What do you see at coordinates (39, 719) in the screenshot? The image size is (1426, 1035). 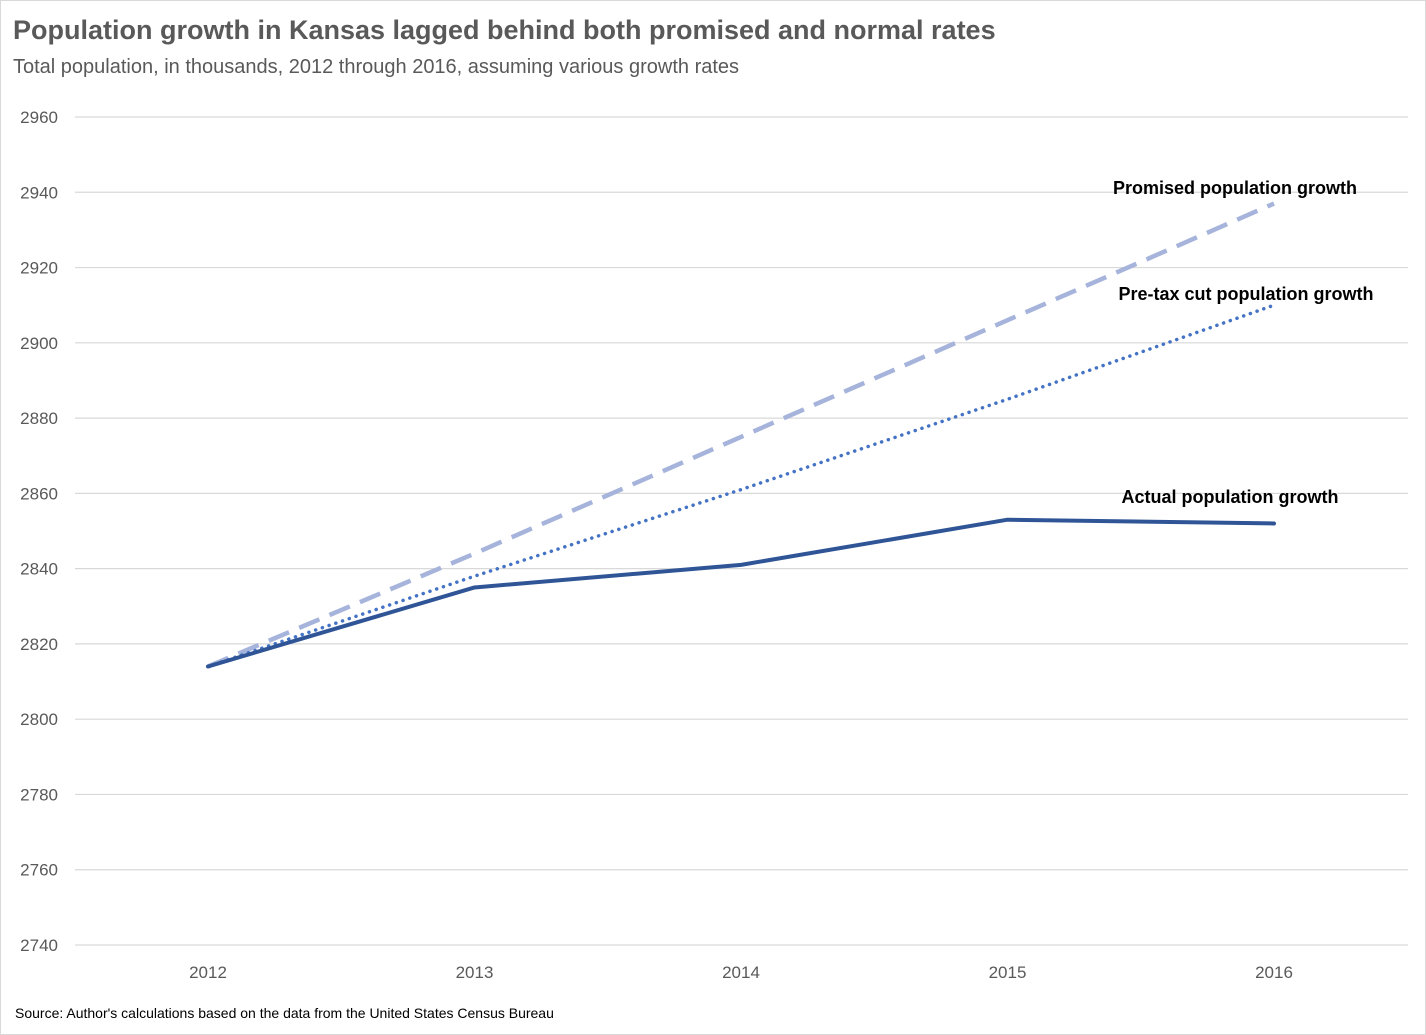 I see `y-tick-label: 2800` at bounding box center [39, 719].